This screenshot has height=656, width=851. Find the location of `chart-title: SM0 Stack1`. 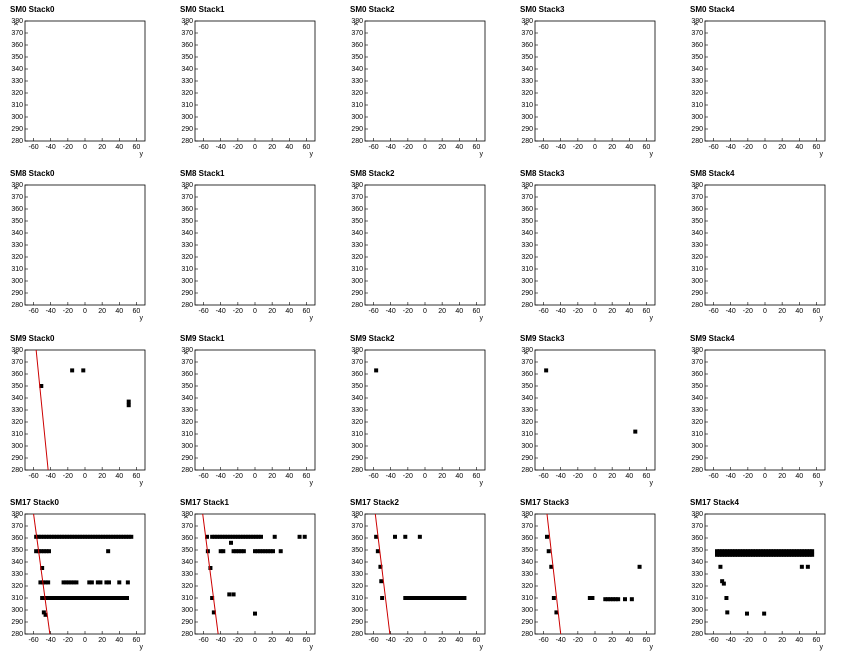

chart-title: SM0 Stack1 is located at coordinates (202, 9).